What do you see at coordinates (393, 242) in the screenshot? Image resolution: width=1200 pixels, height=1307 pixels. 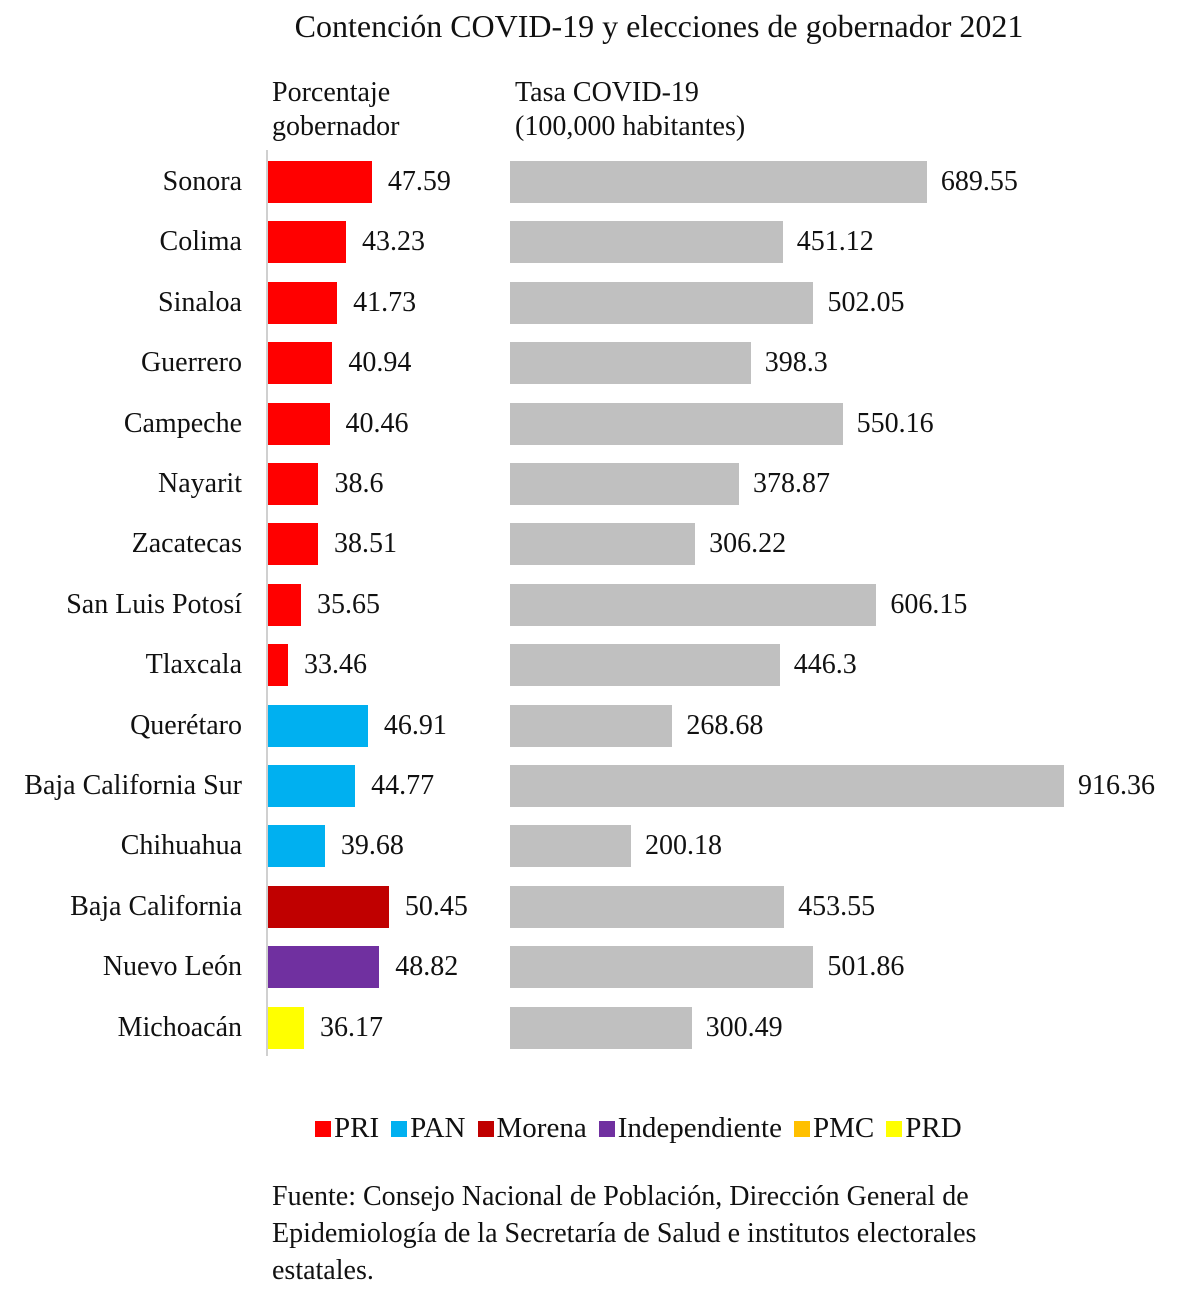 I see `governor-pct-value: 43.23` at bounding box center [393, 242].